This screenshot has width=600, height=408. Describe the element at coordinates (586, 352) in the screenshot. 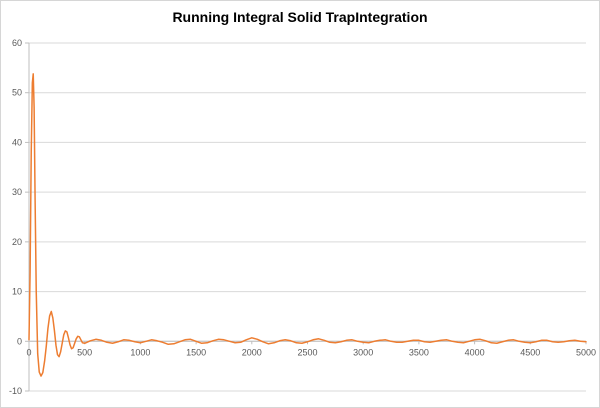

I see `x-axis-tick-label: 5000` at that location.